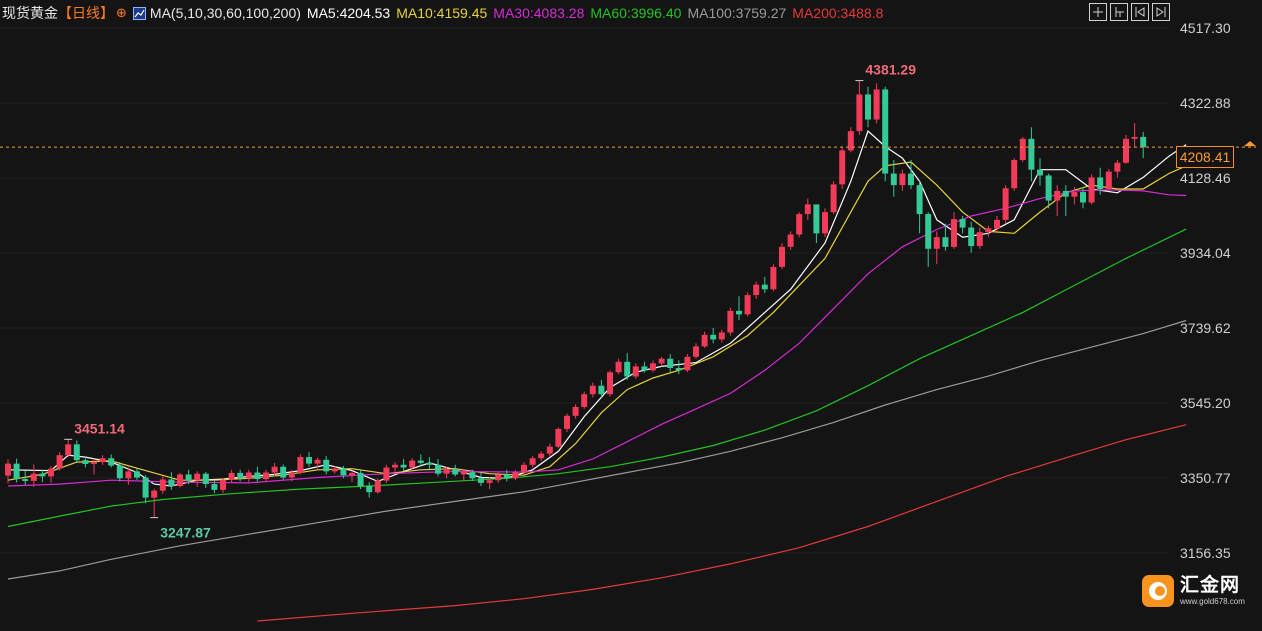 The image size is (1262, 631). What do you see at coordinates (1250, 144) in the screenshot?
I see `current-price-arrow-icon` at bounding box center [1250, 144].